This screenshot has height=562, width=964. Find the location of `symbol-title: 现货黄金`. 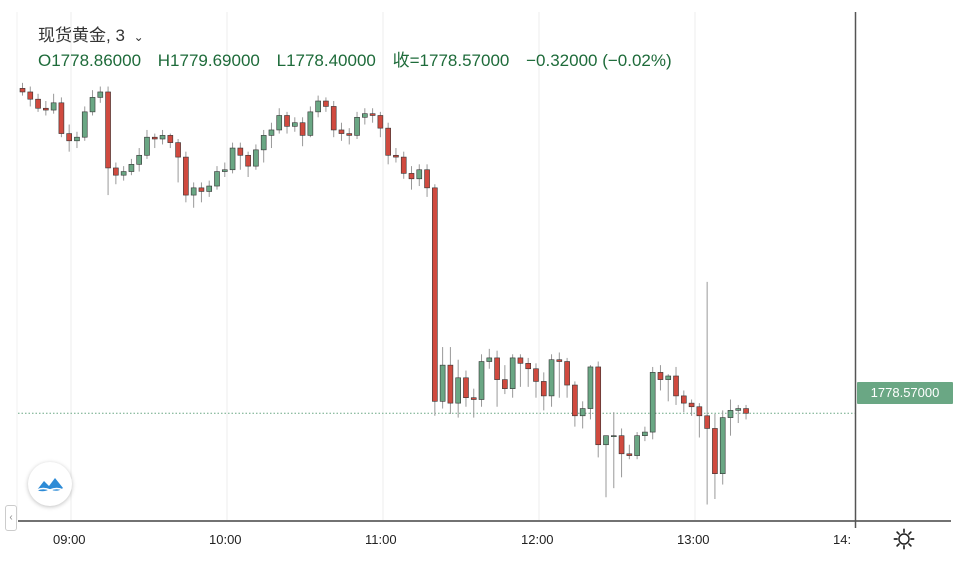

symbol-title: 现货黄金 is located at coordinates (72, 35).